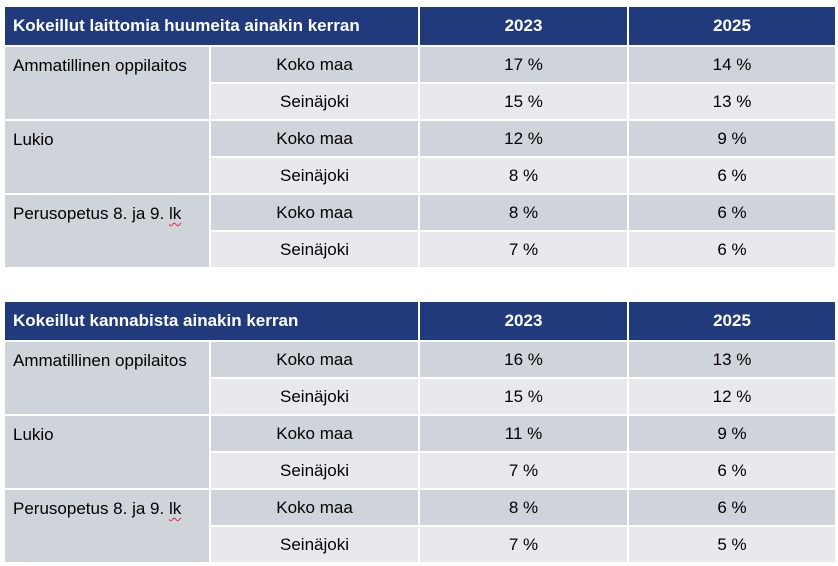 The image size is (838, 566). Describe the element at coordinates (524, 138) in the screenshot. I see `value-cell-2023: 12 %` at that location.